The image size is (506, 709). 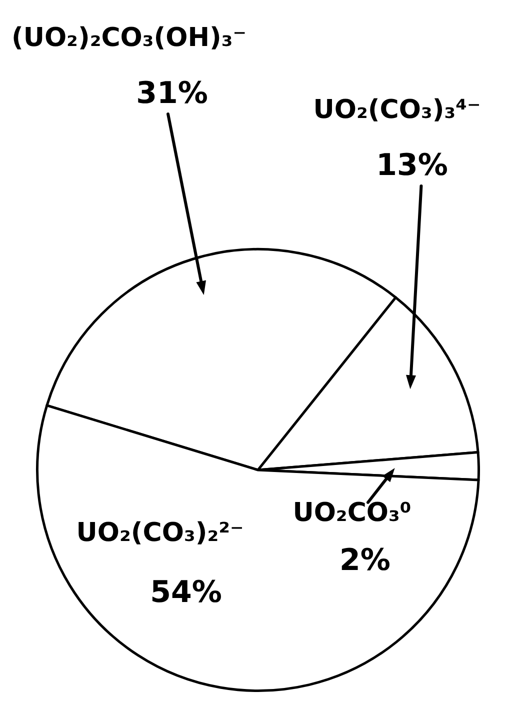 What do you see at coordinates (365, 560) in the screenshot?
I see `data-label: 2%` at bounding box center [365, 560].